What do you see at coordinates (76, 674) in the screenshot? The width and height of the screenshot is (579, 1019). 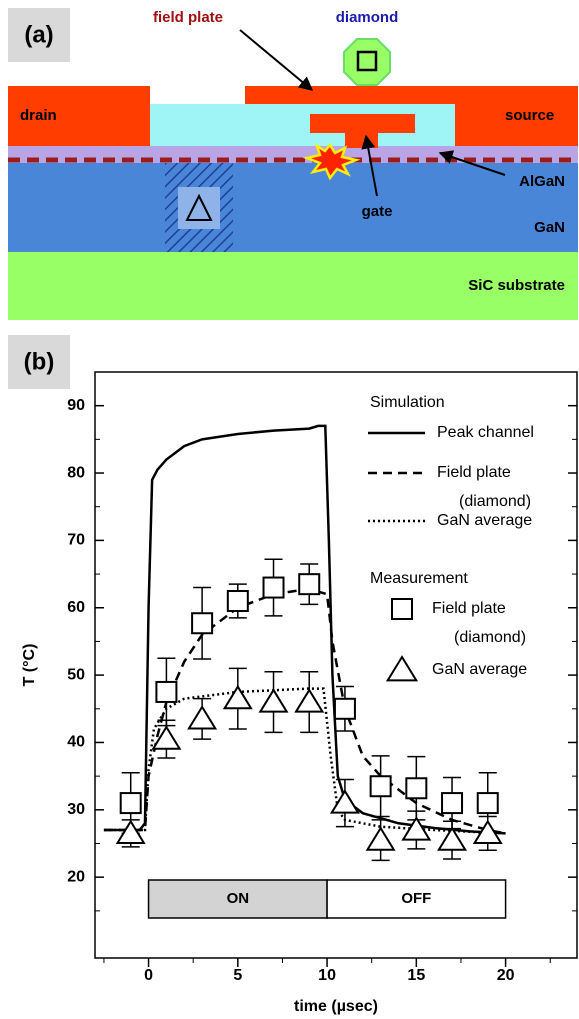 I see `y-tick-label: 50` at bounding box center [76, 674].